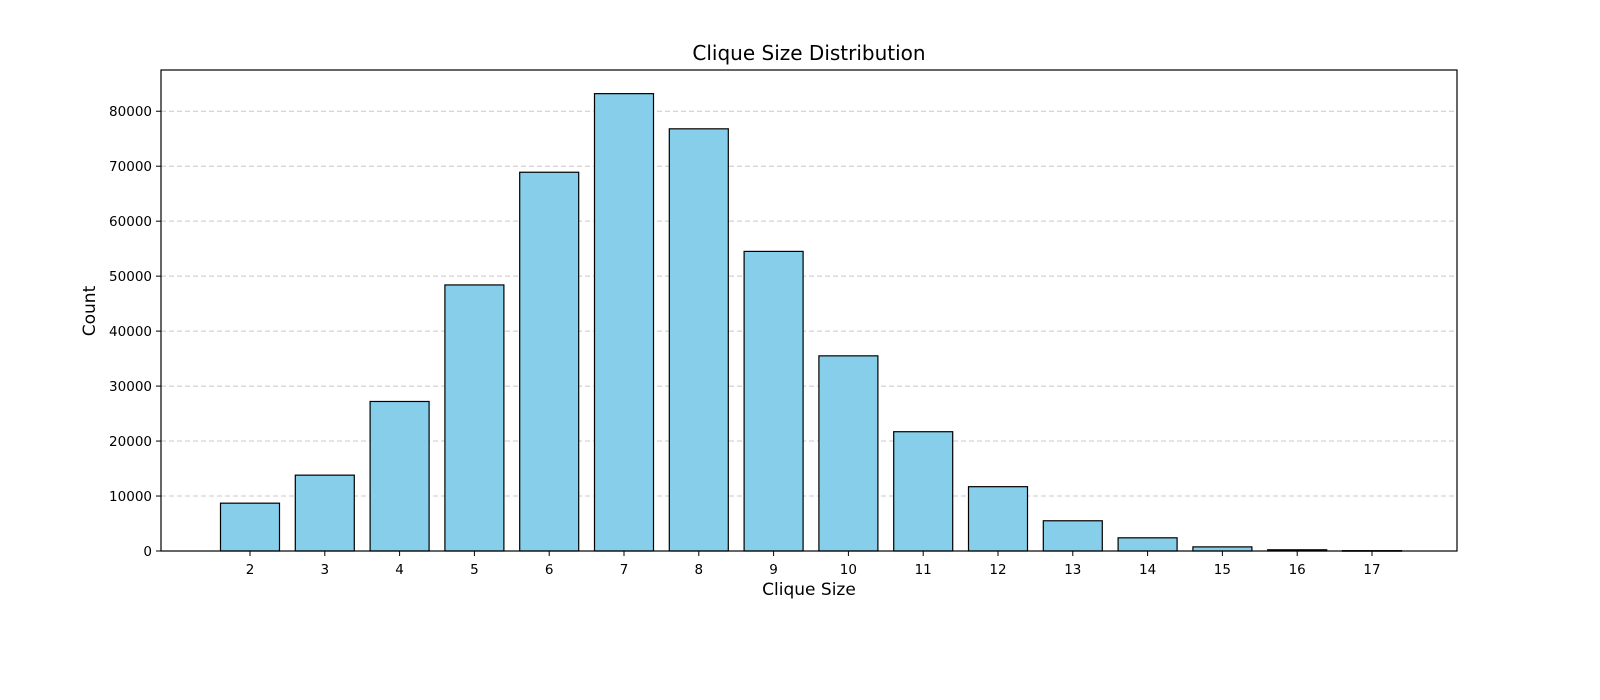 The image size is (1600, 700). What do you see at coordinates (399, 570) in the screenshot?
I see `x-tick-label: 4` at bounding box center [399, 570].